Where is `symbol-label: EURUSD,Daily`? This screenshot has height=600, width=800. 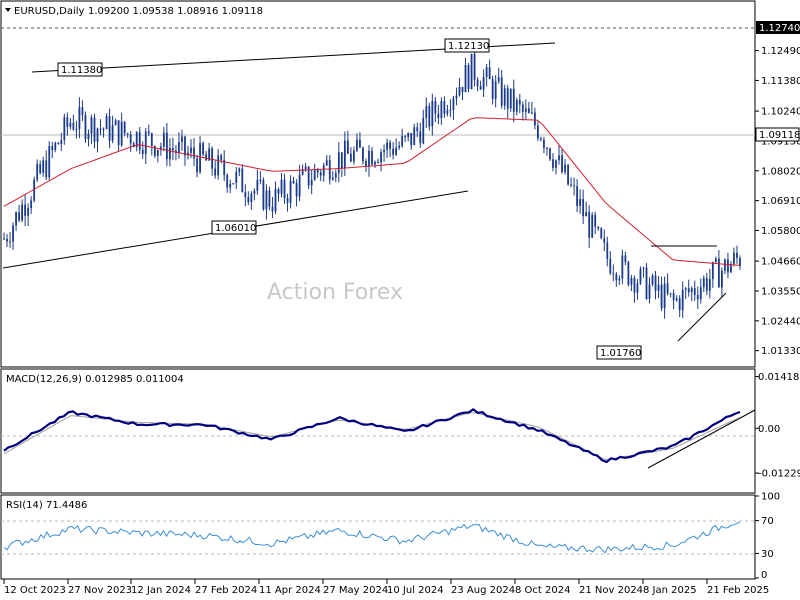
symbol-label: EURUSD,Daily is located at coordinates (49, 11).